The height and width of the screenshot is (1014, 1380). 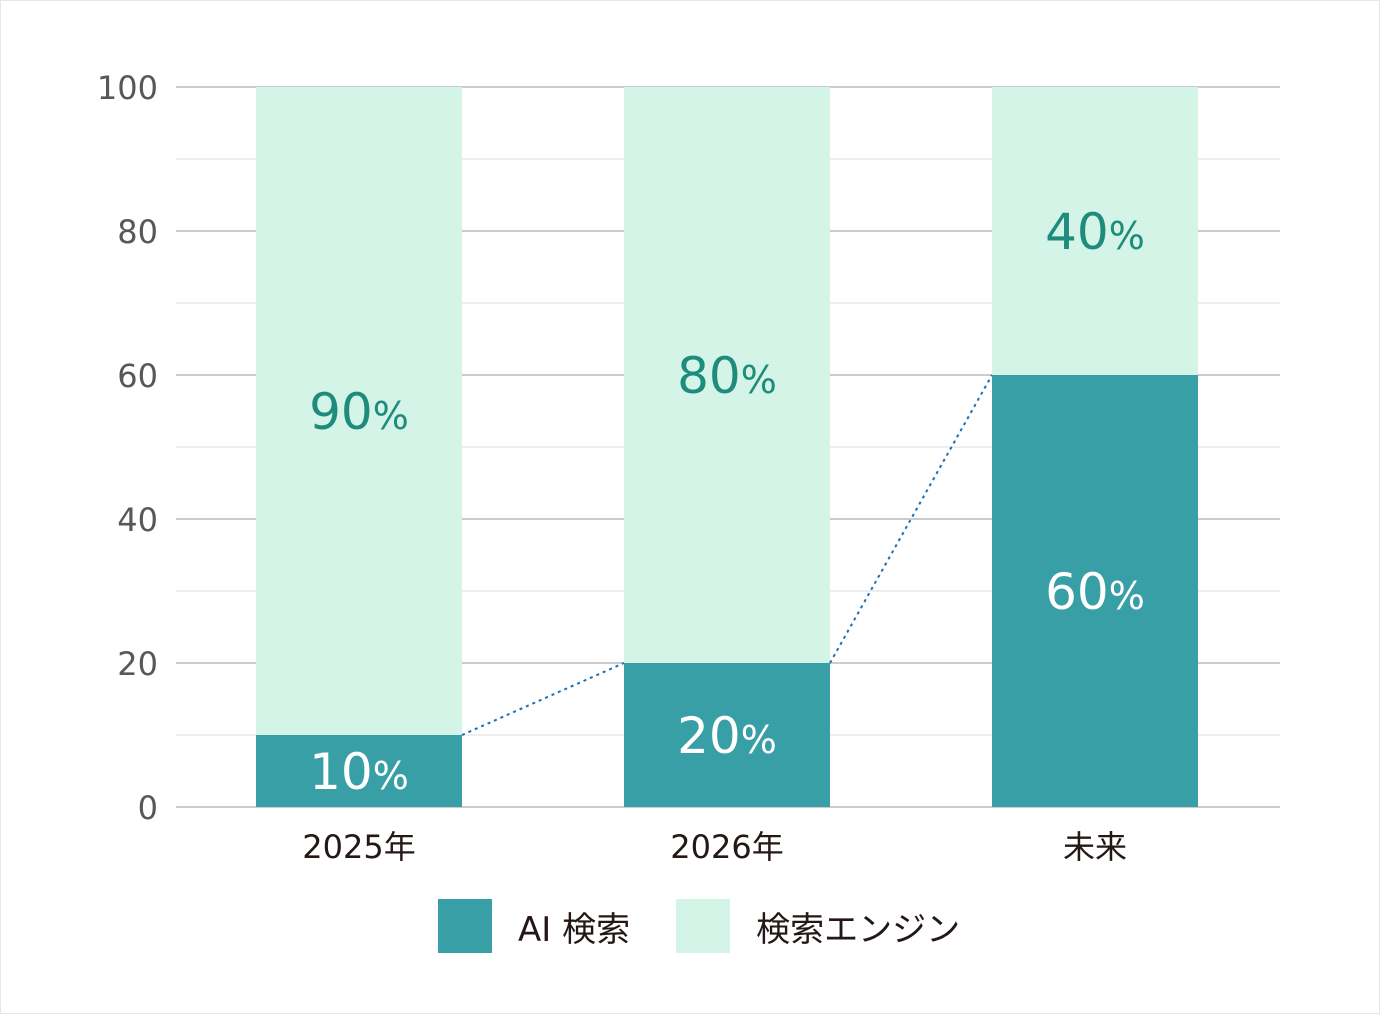 I want to click on y-tick-label: 0, so click(x=148, y=808).